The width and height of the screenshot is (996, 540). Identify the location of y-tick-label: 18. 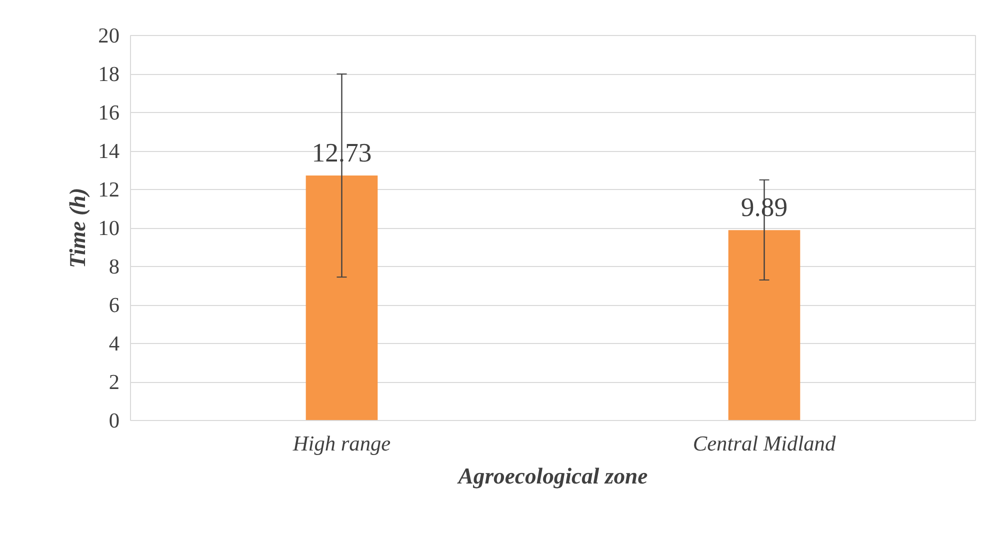
(109, 74).